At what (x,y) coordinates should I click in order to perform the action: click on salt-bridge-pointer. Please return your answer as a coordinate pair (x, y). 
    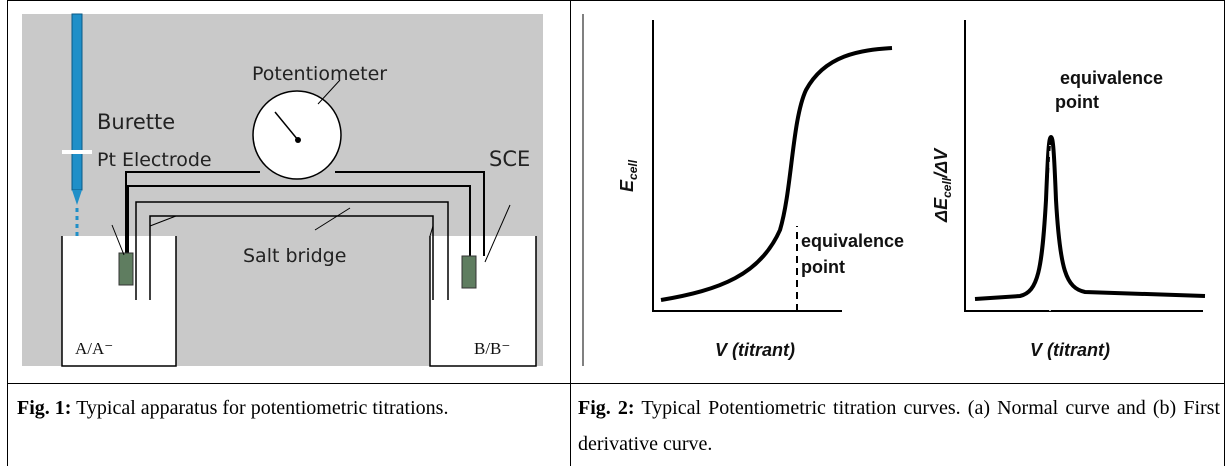
    Looking at the image, I should click on (332, 219).